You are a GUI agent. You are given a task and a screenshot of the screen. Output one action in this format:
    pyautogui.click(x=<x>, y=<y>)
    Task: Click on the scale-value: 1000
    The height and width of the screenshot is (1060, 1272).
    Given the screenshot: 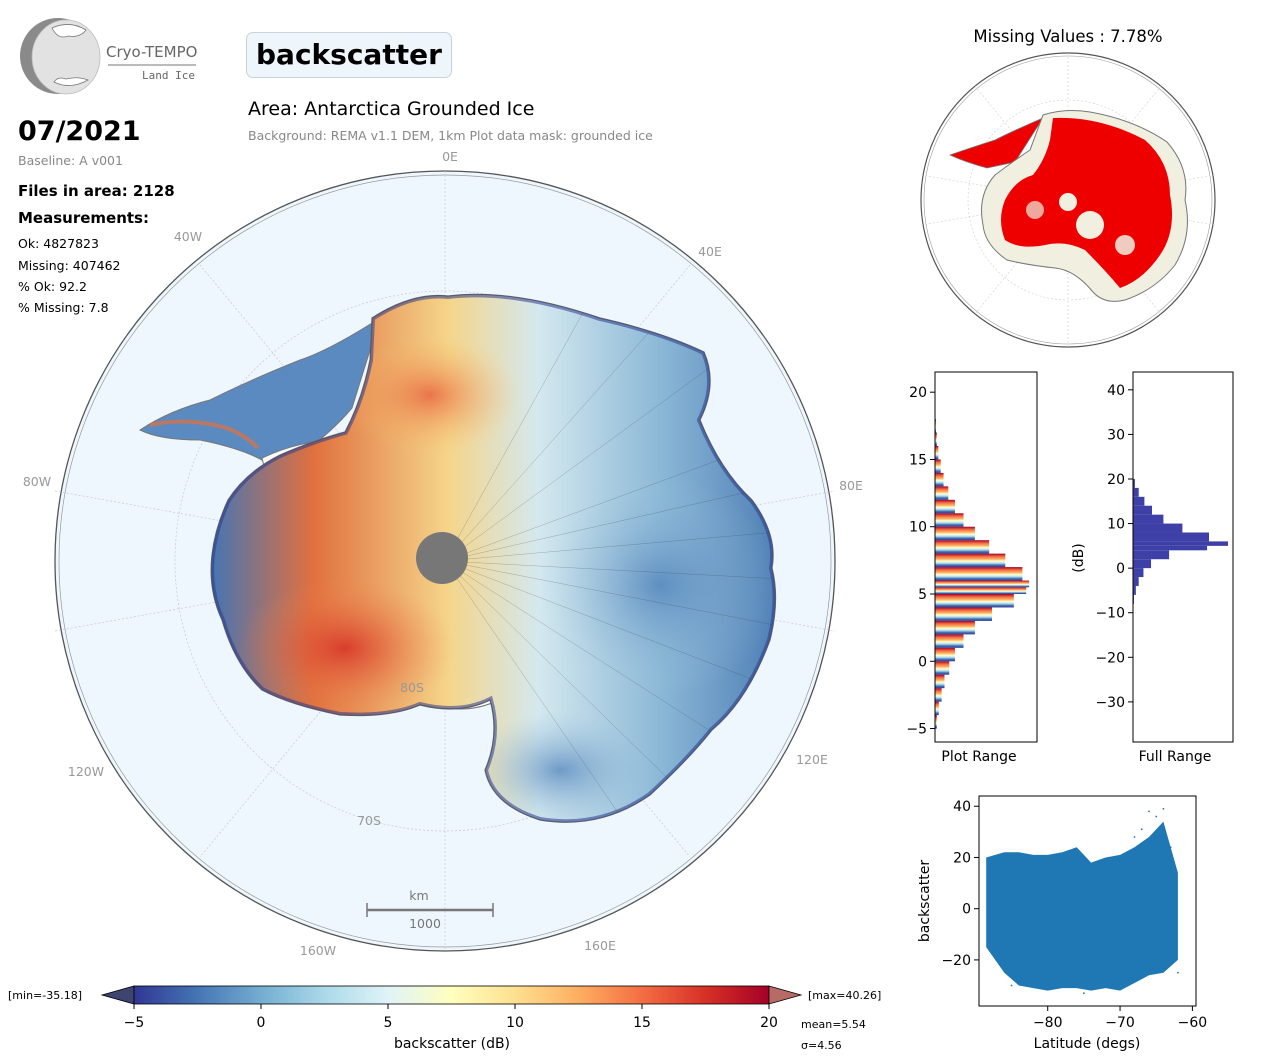 What is the action you would take?
    pyautogui.click(x=425, y=923)
    